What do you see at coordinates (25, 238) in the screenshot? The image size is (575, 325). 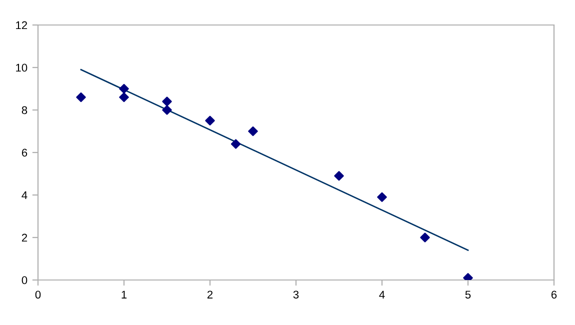 I see `y-tick-label: 2` at bounding box center [25, 238].